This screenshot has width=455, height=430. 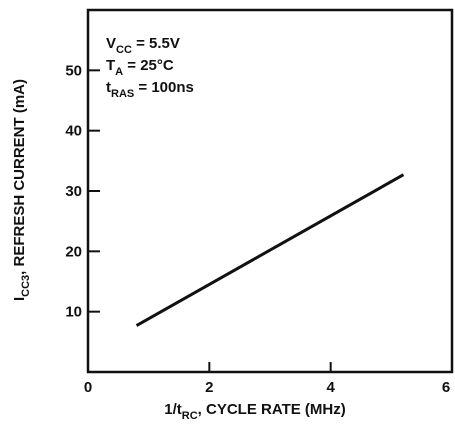 I want to click on annotation-part: = 5.5V, so click(x=156, y=43).